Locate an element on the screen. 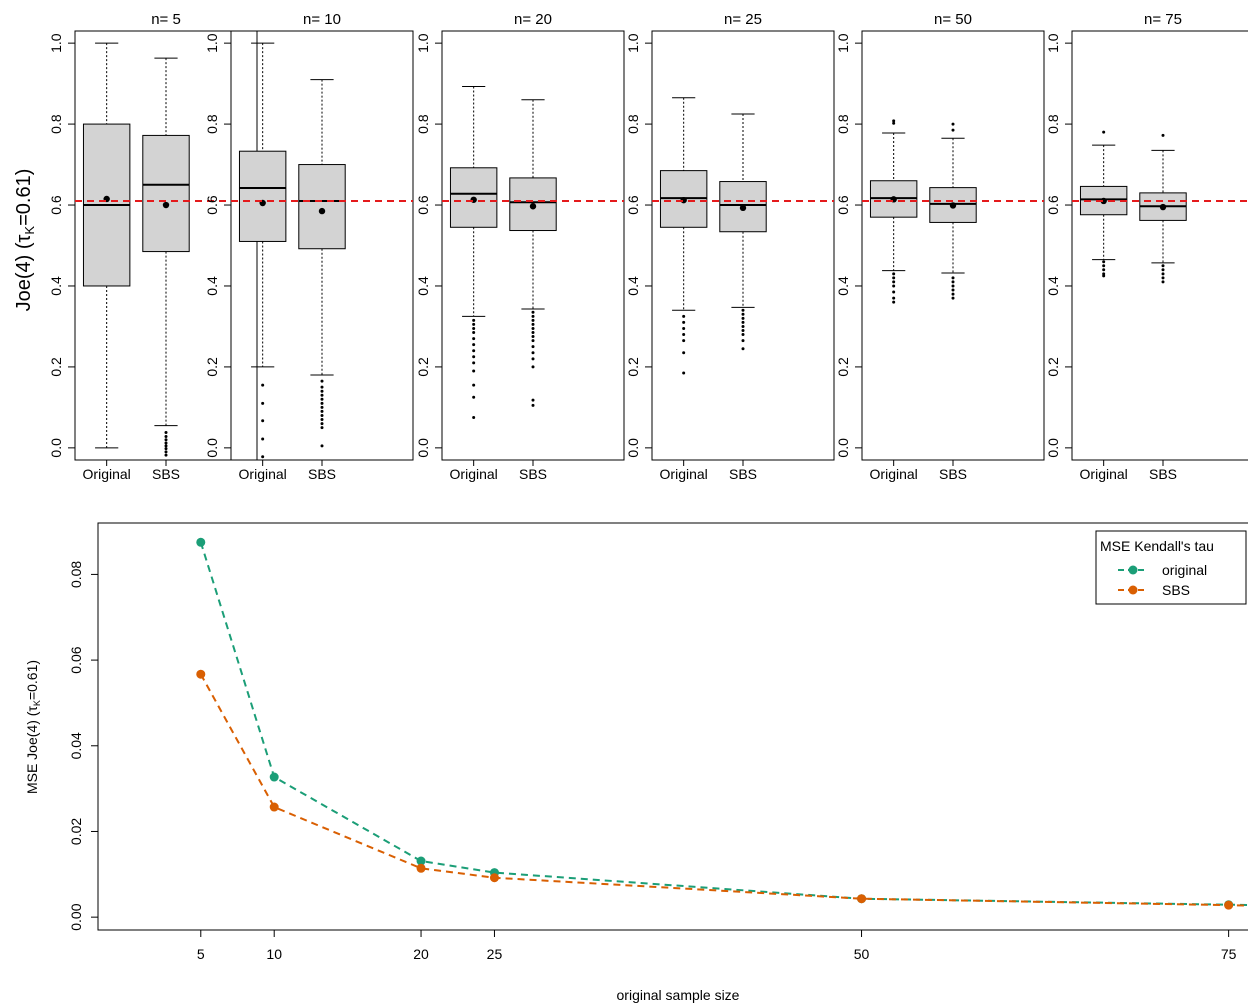 The height and width of the screenshot is (1005, 1248). panel-frame is located at coordinates (1159, 245).